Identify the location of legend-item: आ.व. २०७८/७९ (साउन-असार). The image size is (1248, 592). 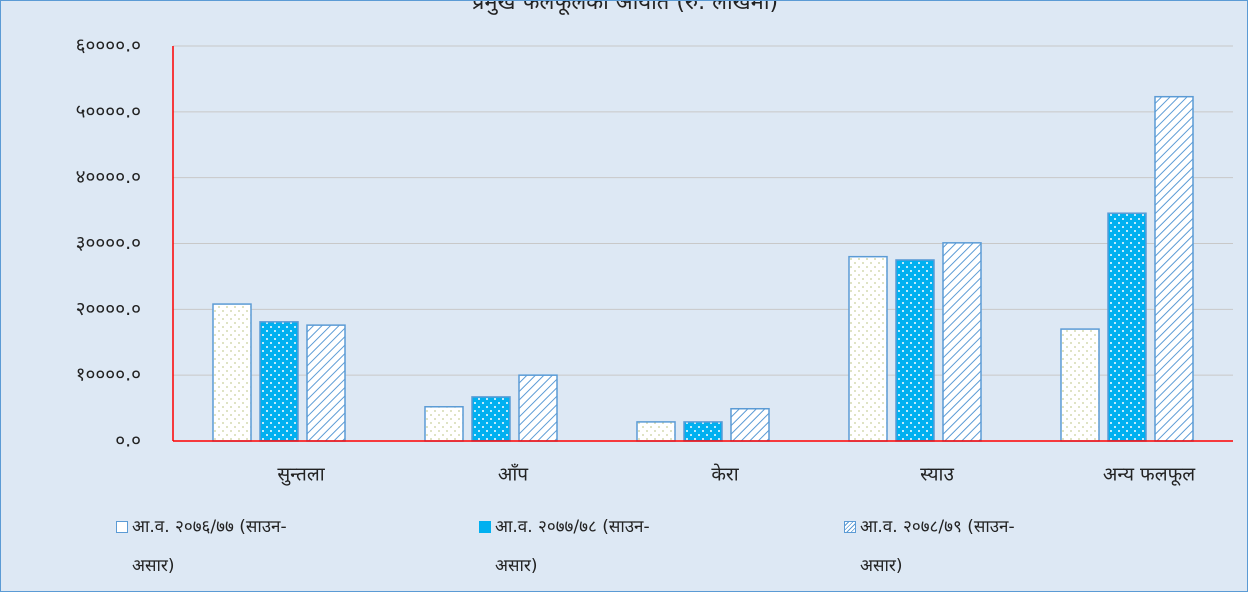
(959, 547).